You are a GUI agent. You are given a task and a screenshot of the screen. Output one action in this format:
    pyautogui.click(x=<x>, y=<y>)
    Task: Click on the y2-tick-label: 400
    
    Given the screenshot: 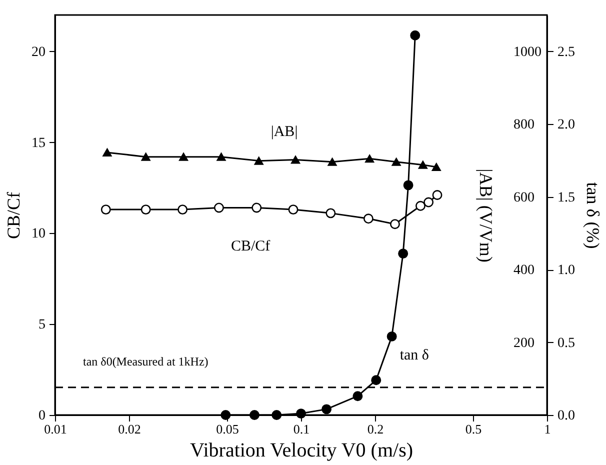 What is the action you would take?
    pyautogui.click(x=524, y=270)
    